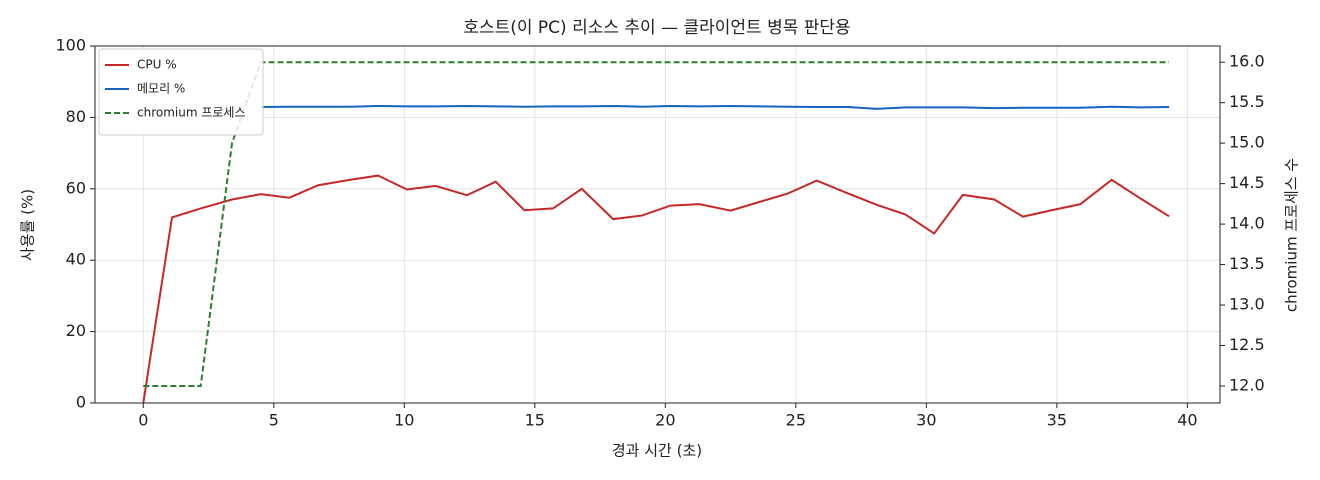 The height and width of the screenshot is (480, 1320). I want to click on legend-box, so click(181, 92).